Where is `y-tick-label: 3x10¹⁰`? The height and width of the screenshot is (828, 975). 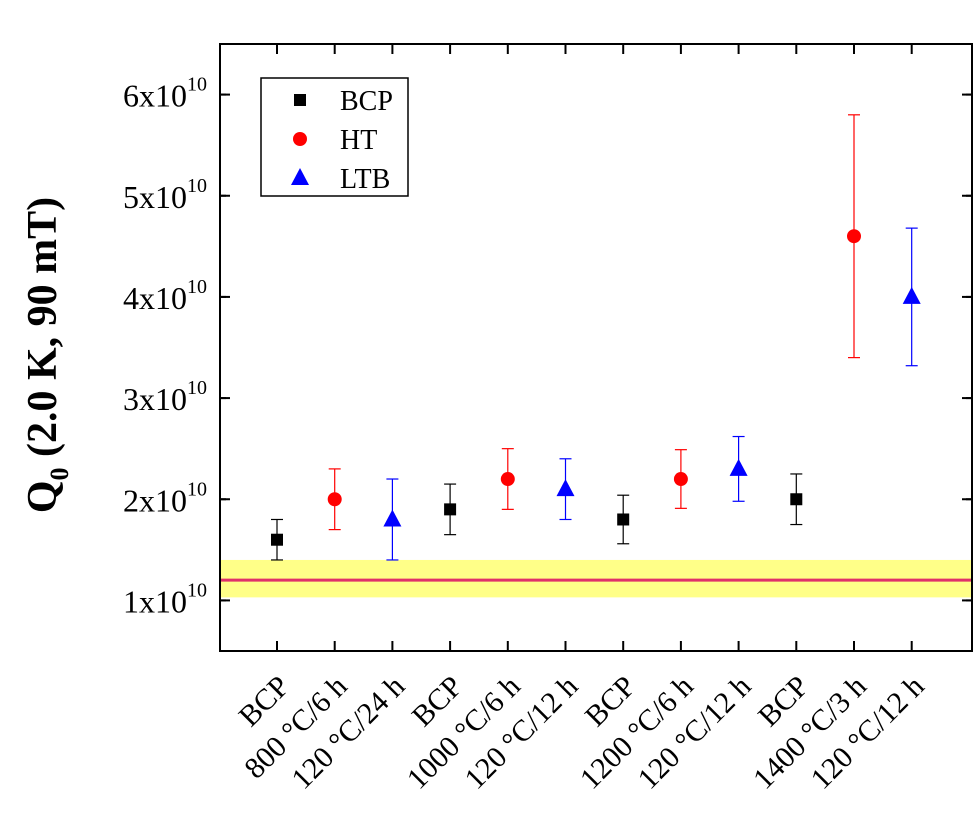
y-tick-label: 3x10¹⁰ is located at coordinates (165, 397).